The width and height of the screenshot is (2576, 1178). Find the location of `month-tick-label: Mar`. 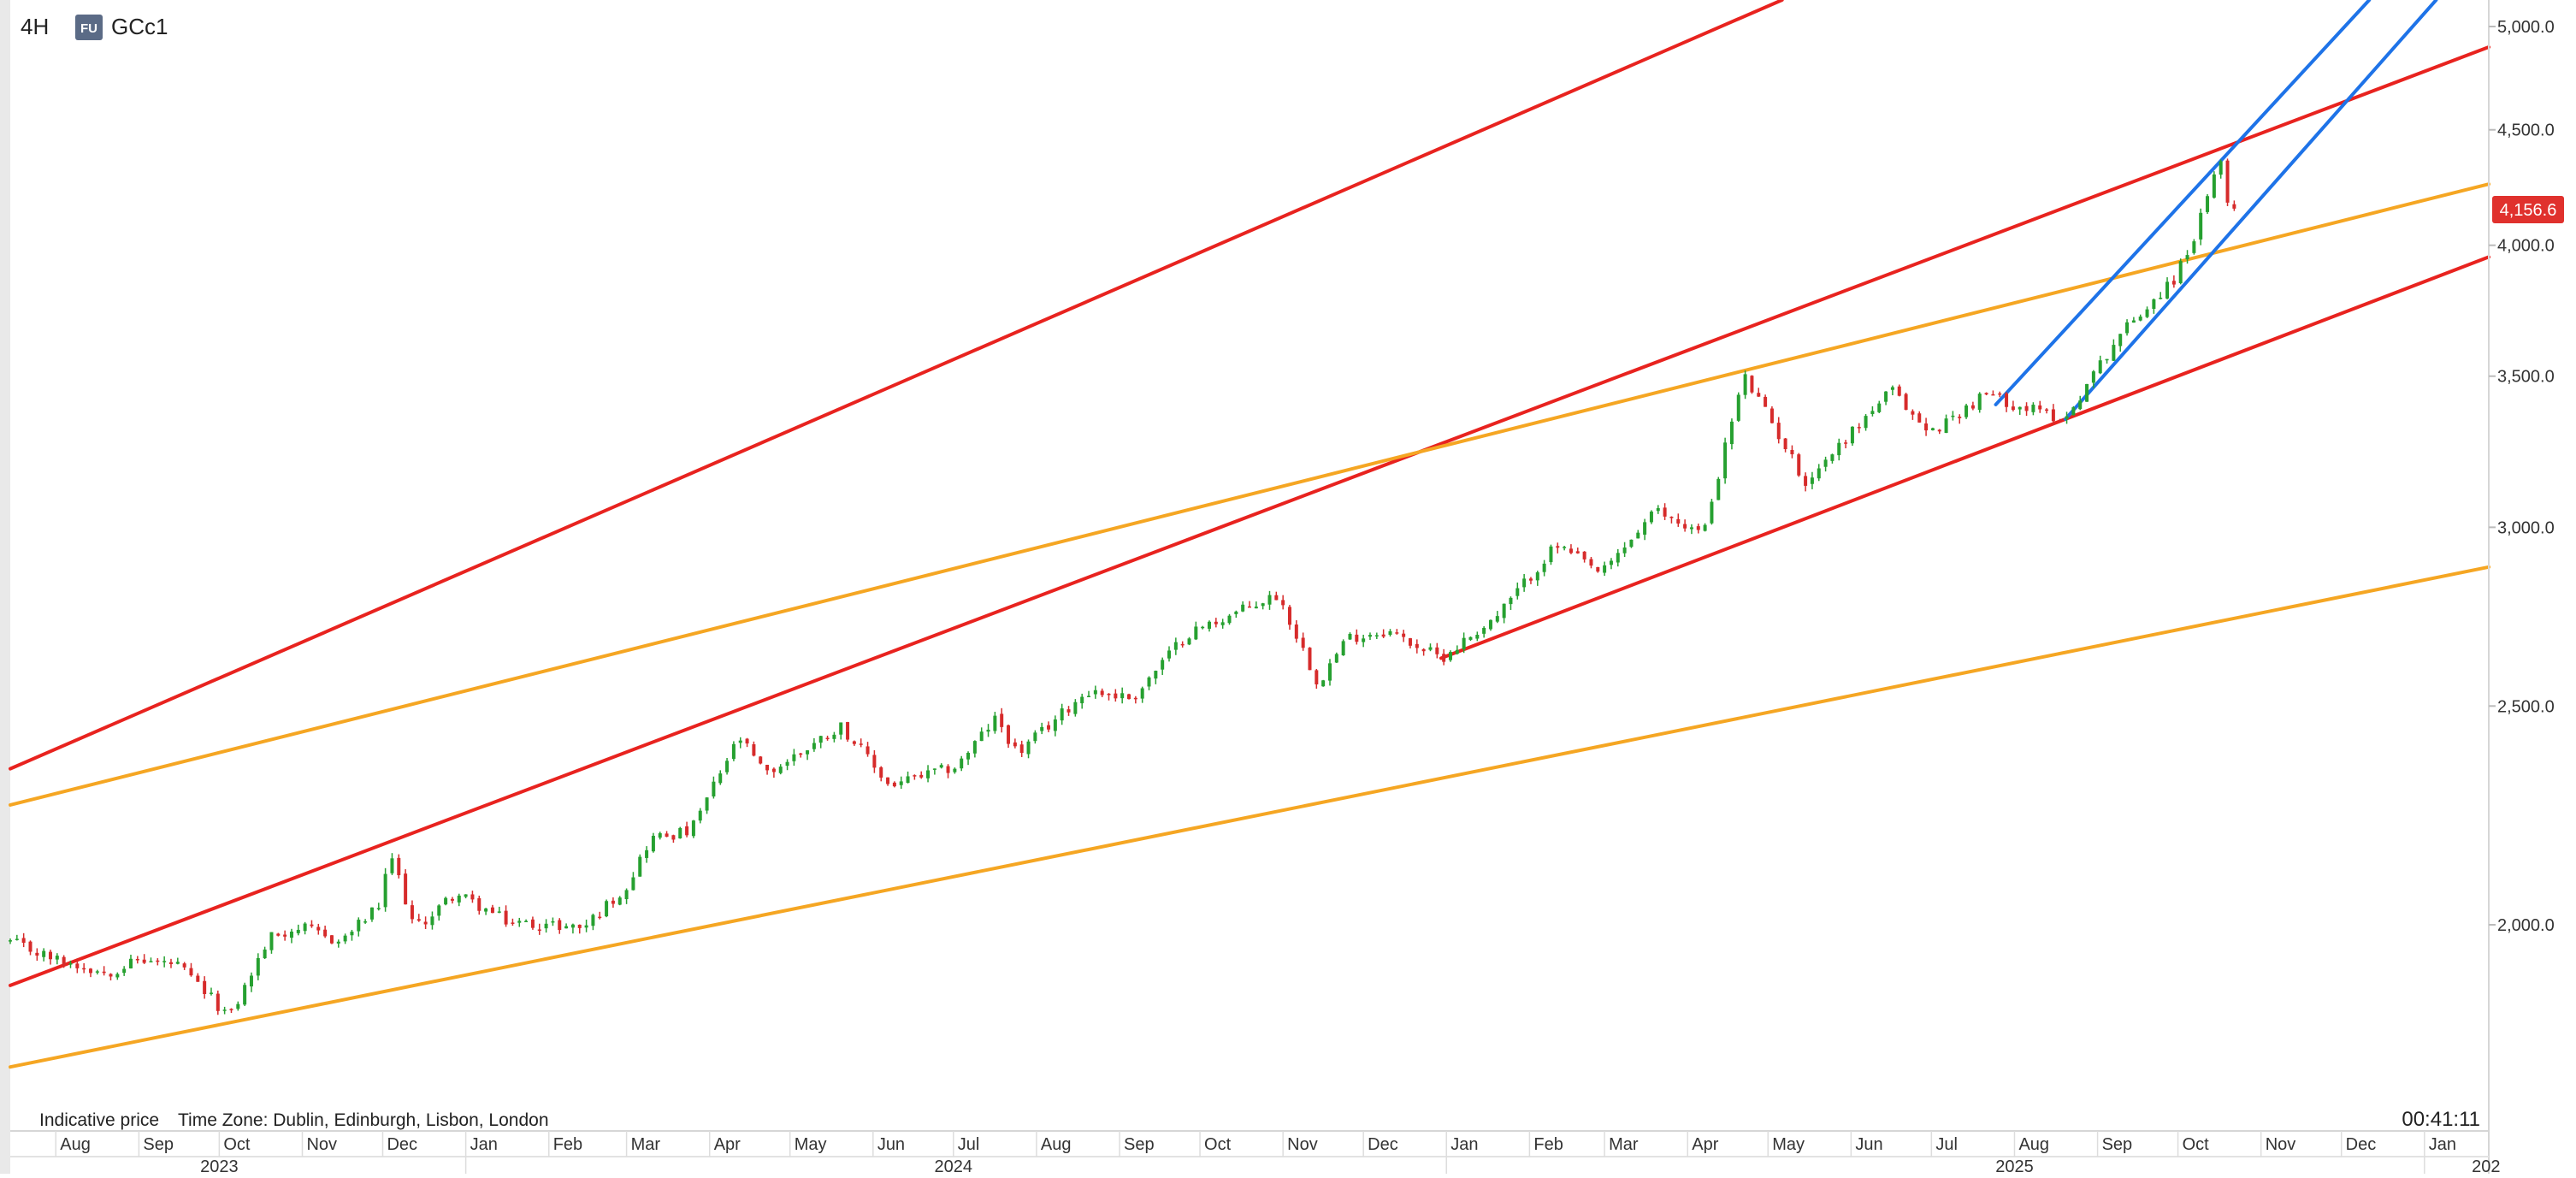

month-tick-label: Mar is located at coordinates (646, 1144).